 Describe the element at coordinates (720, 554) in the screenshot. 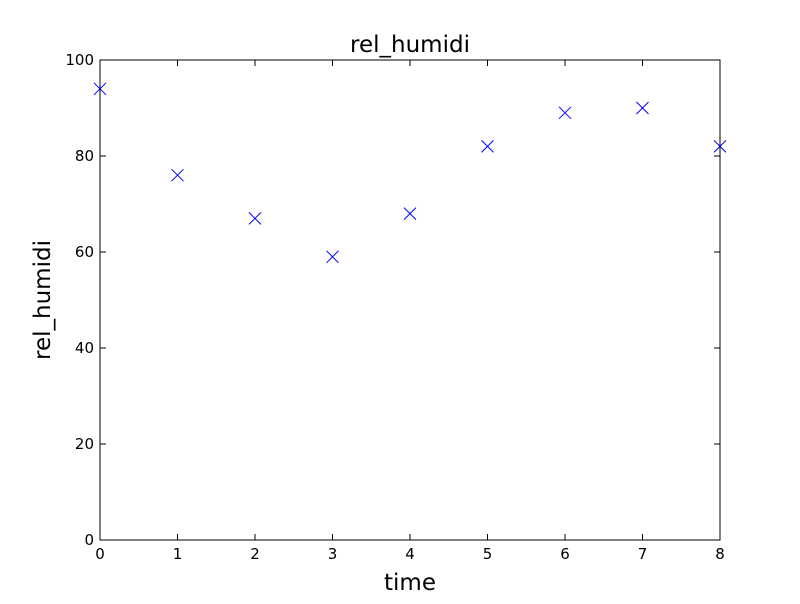

I see `x-tick-label: 8` at that location.